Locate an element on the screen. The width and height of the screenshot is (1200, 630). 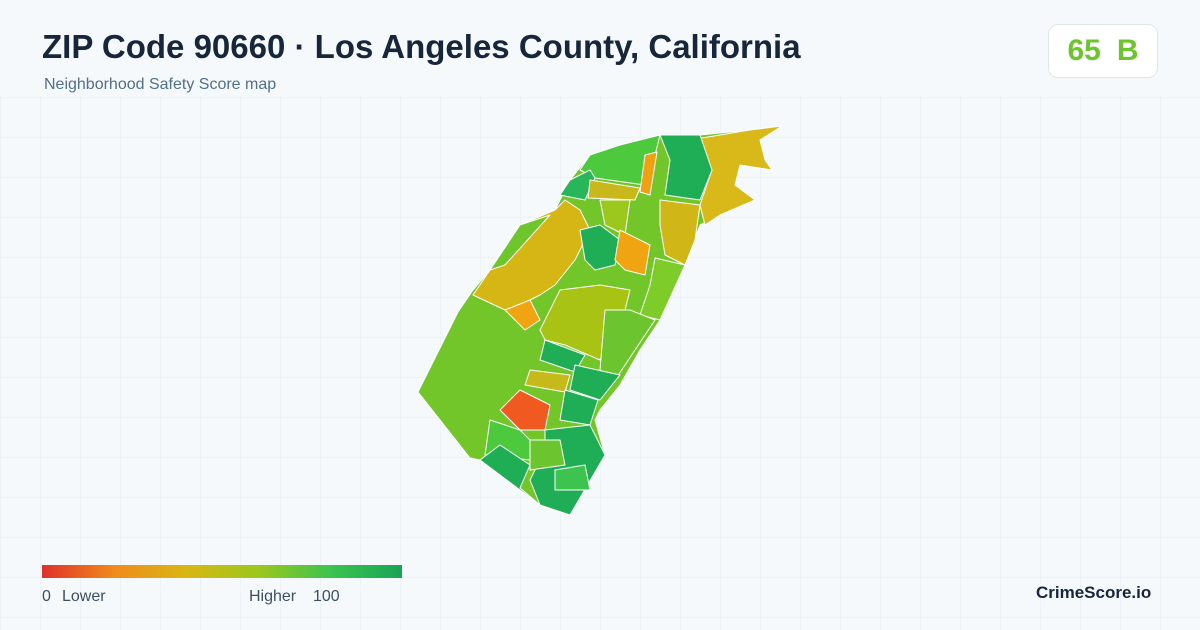
legend-gradient is located at coordinates (222, 571).